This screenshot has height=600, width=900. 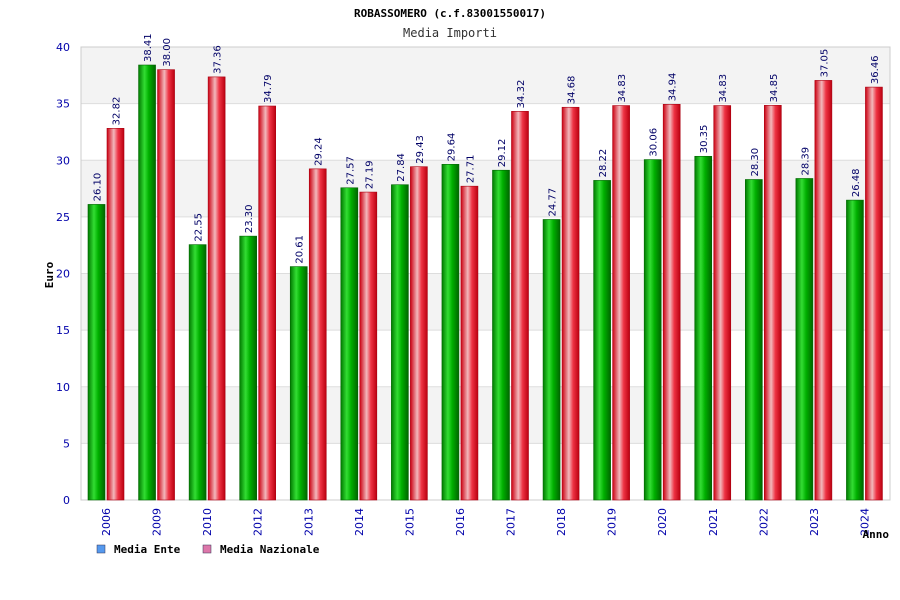 I want to click on data-label: 37.05, so click(x=824, y=63).